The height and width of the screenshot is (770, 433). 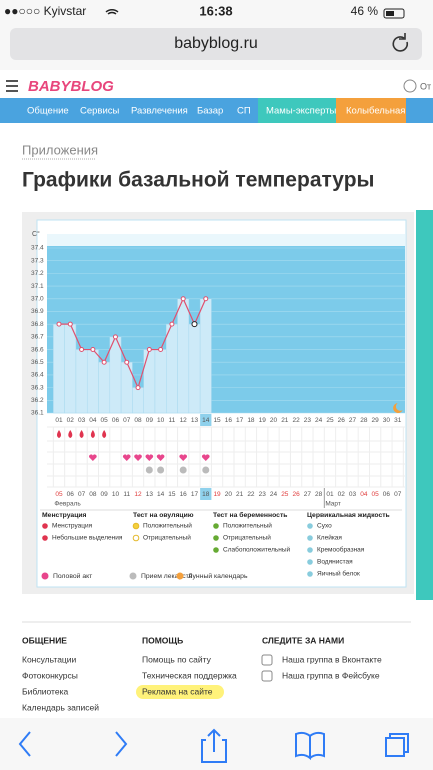 What do you see at coordinates (45, 11) in the screenshot?
I see `carrier: ●●○○○ Kyivstar` at bounding box center [45, 11].